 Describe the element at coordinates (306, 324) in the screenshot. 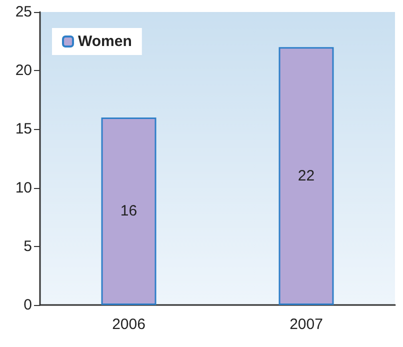

I see `x-tick-label: 2007` at that location.